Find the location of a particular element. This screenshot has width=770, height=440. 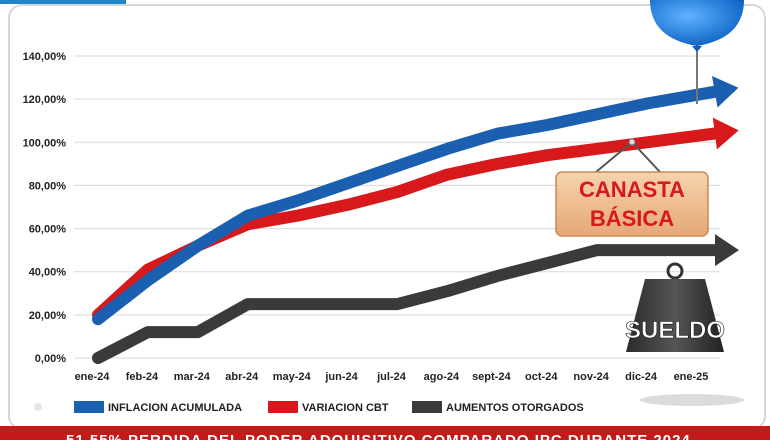

balloon-icon is located at coordinates (697, 52).